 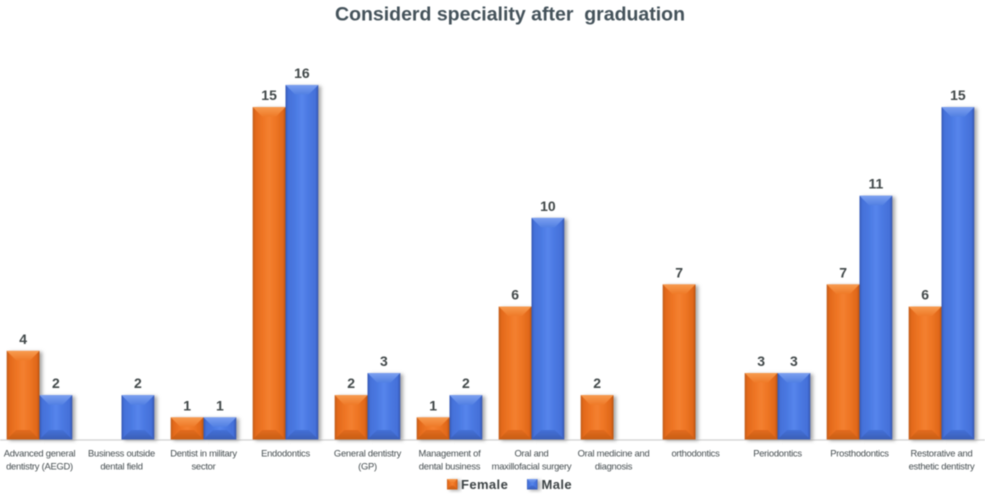 What do you see at coordinates (450, 466) in the screenshot?
I see `svg-text: dental business` at bounding box center [450, 466].